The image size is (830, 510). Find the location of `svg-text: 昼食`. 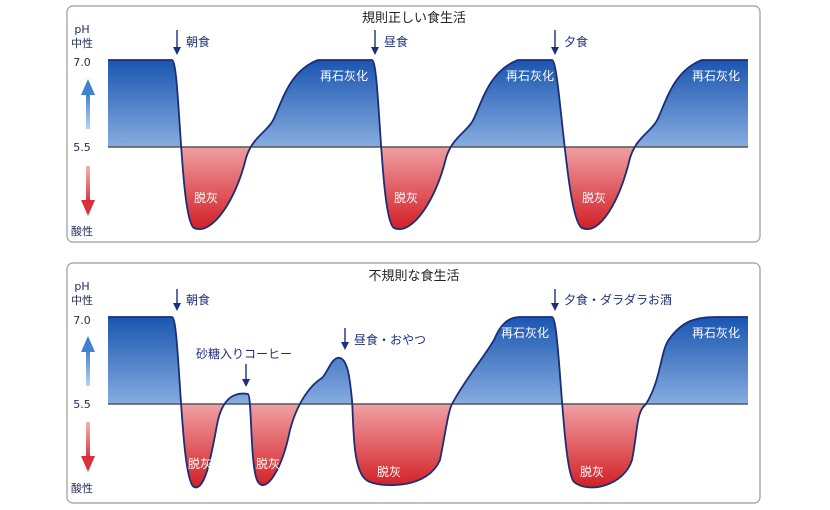

svg-text: 昼食 is located at coordinates (396, 41).